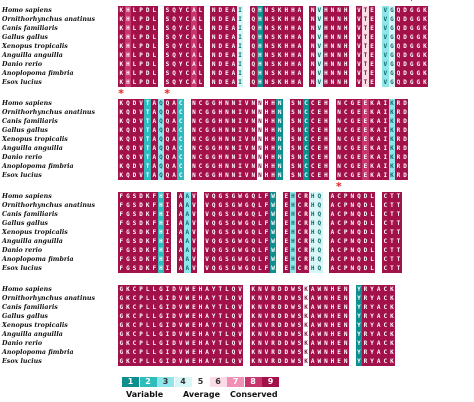 Image resolution: width=474 pixels, height=402 pixels. Describe the element at coordinates (27, 196) in the screenshot. I see `species-label: Homo sapiens` at that location.